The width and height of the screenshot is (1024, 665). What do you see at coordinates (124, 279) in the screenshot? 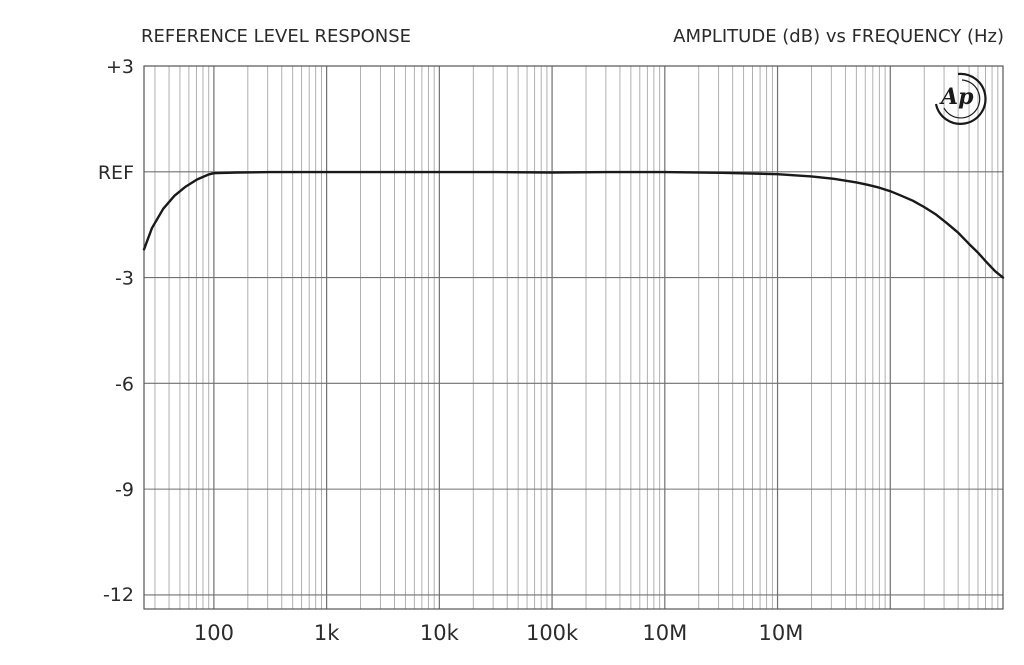
I see `y-tick-label: -3` at bounding box center [124, 279].